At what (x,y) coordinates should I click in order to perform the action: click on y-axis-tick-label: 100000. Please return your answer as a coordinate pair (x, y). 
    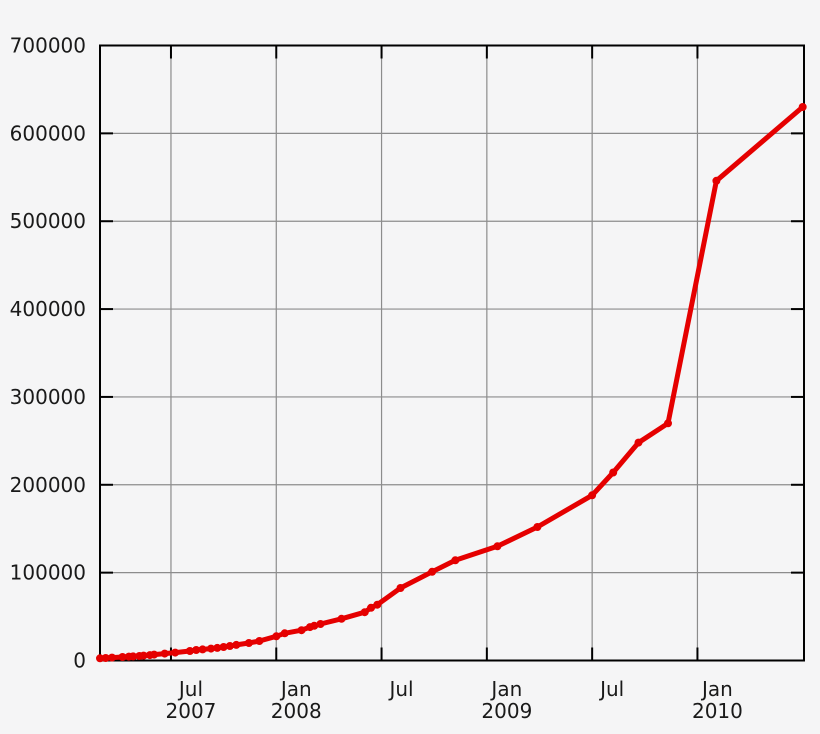
    Looking at the image, I should click on (48, 573).